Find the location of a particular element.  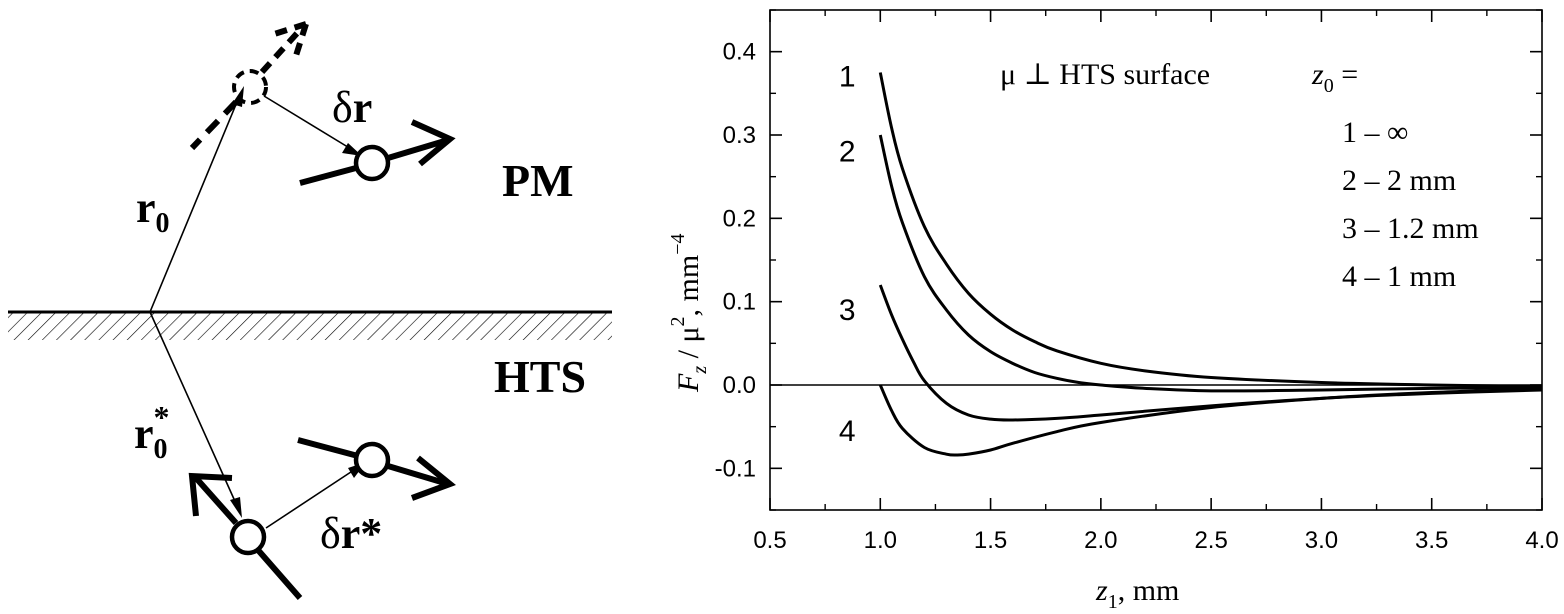

y-tick-label: 0.1 is located at coordinates (739, 302).